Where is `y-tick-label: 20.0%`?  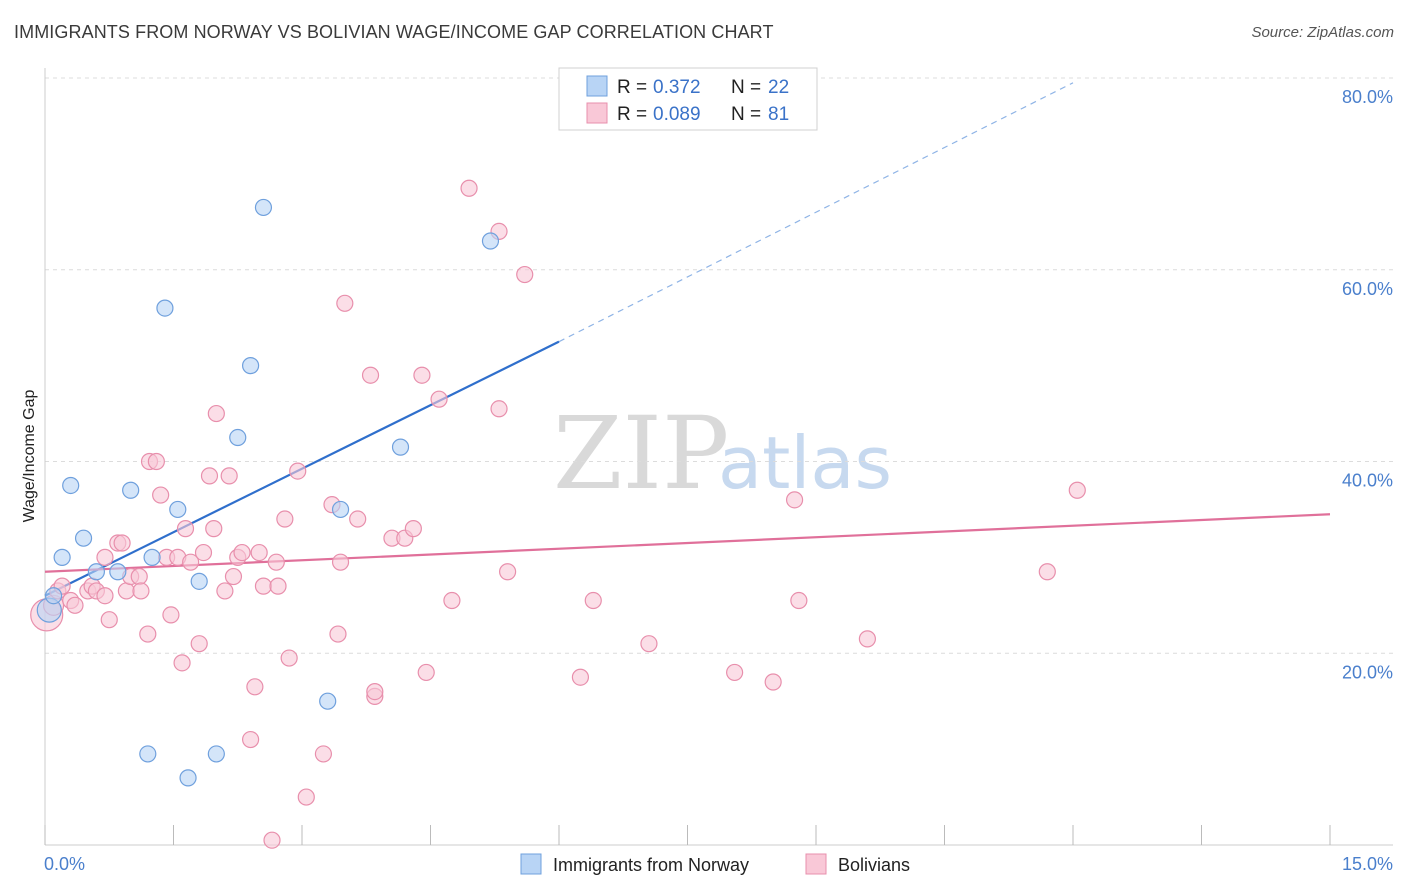 y-tick-label: 20.0% is located at coordinates (1367, 672).